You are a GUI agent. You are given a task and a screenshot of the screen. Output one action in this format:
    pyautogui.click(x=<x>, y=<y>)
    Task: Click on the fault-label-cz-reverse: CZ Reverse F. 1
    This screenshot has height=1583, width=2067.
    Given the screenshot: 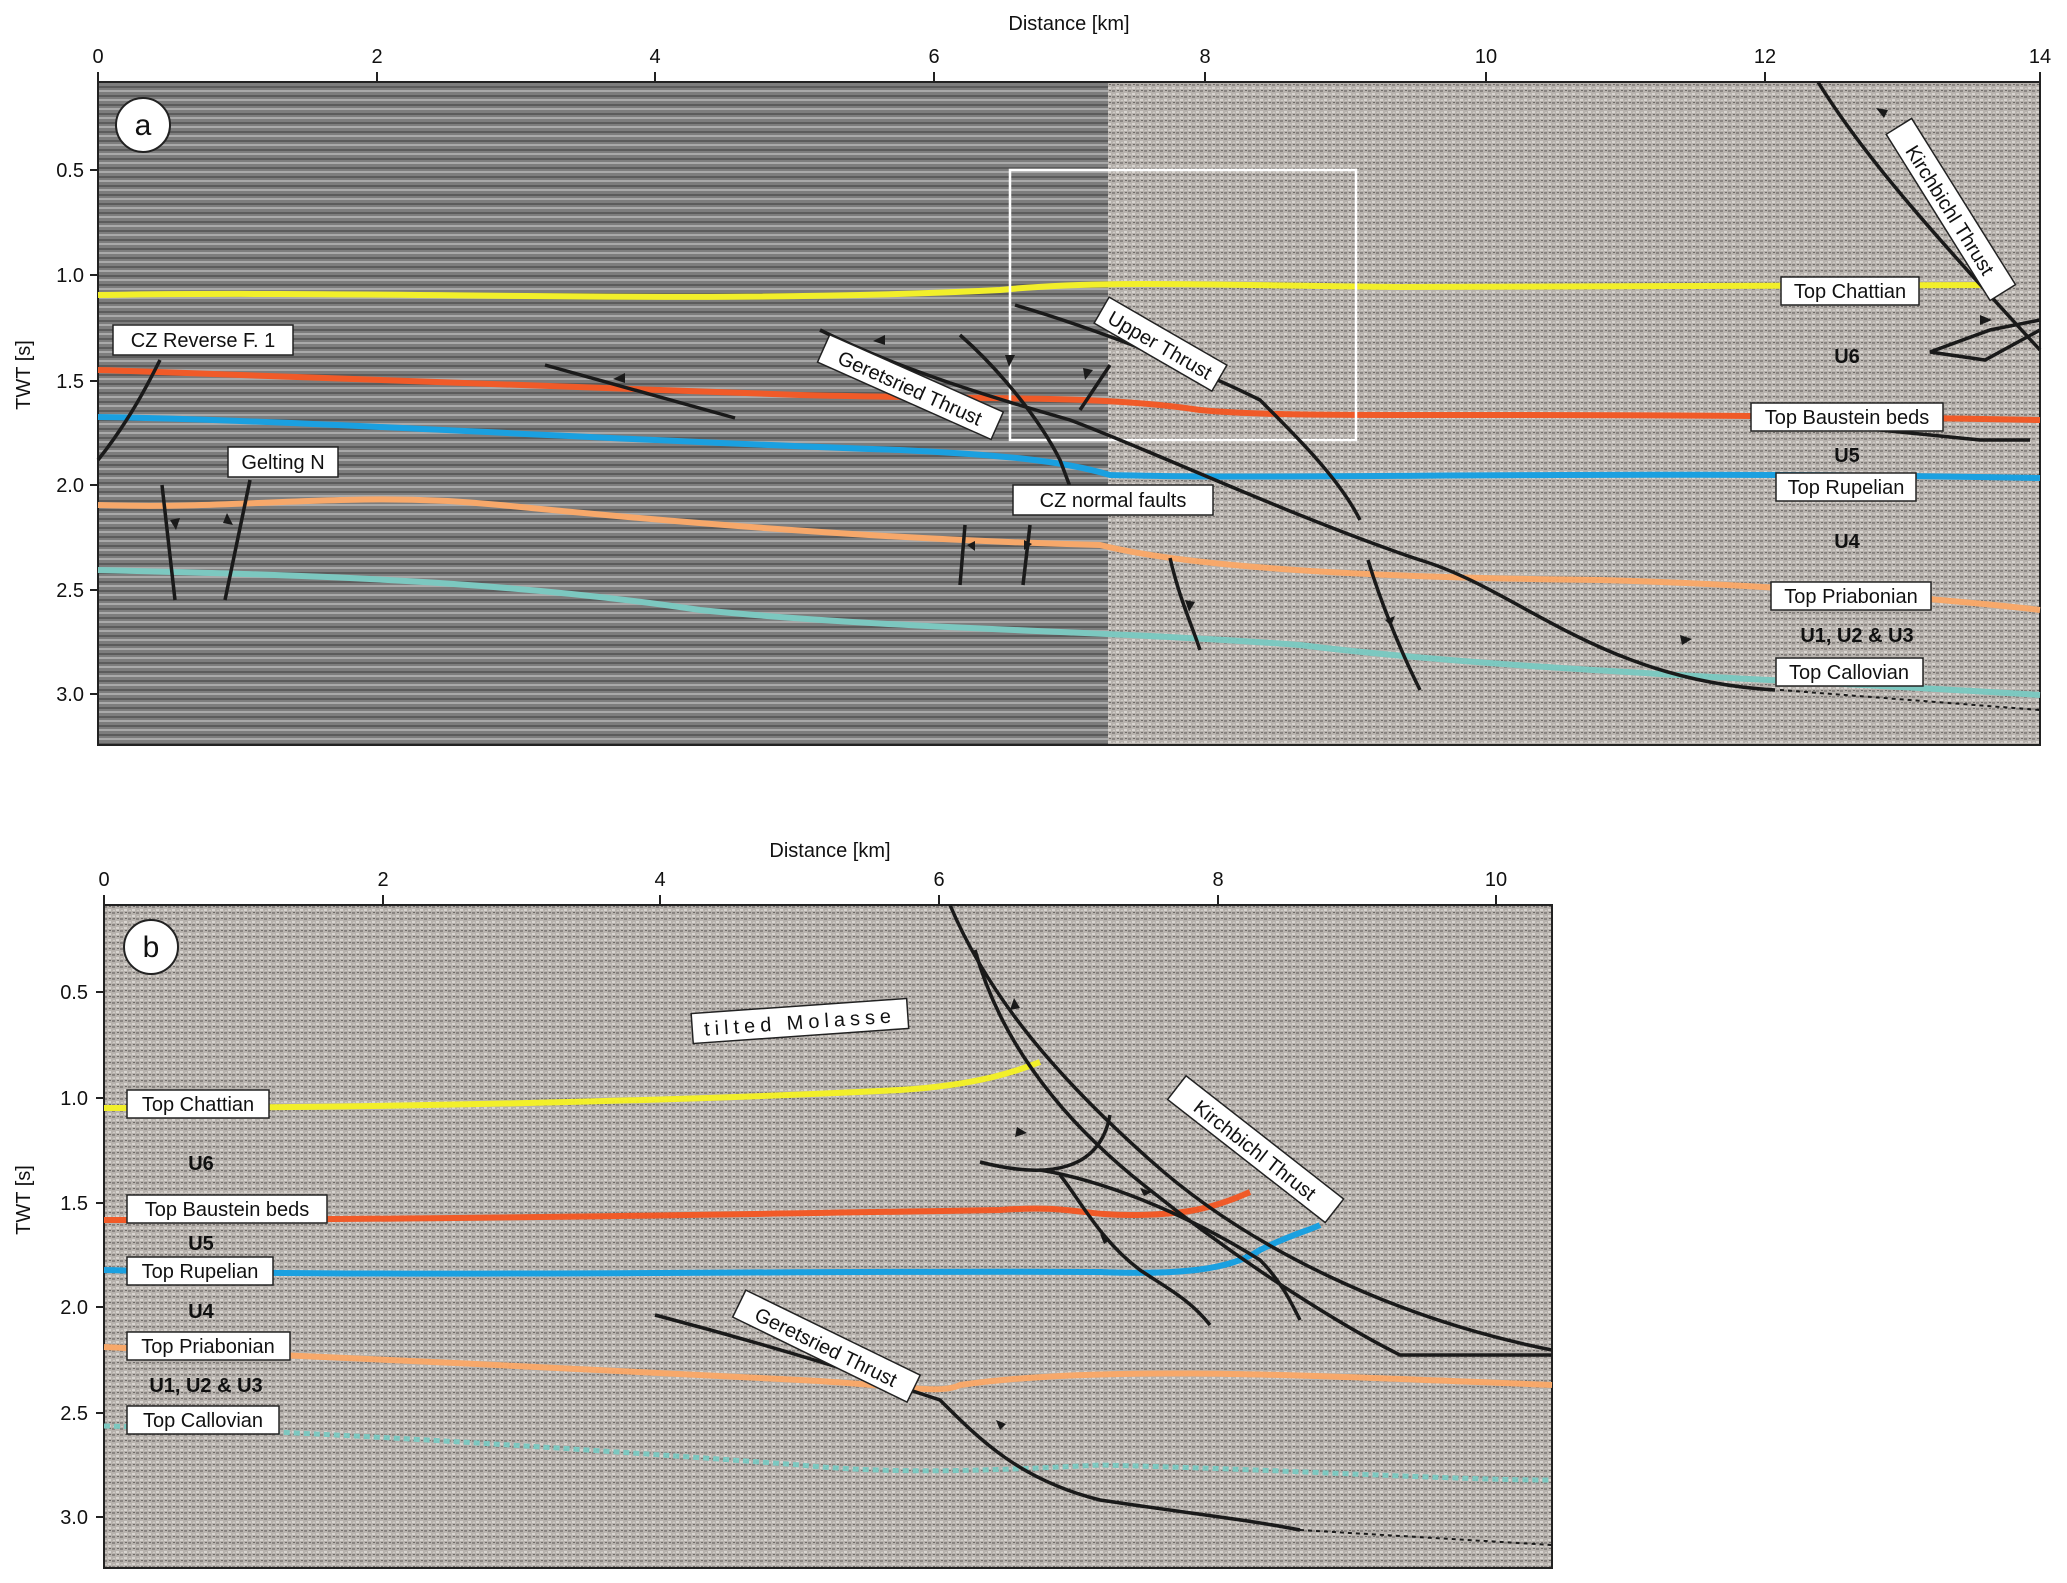 What is the action you would take?
    pyautogui.click(x=203, y=340)
    